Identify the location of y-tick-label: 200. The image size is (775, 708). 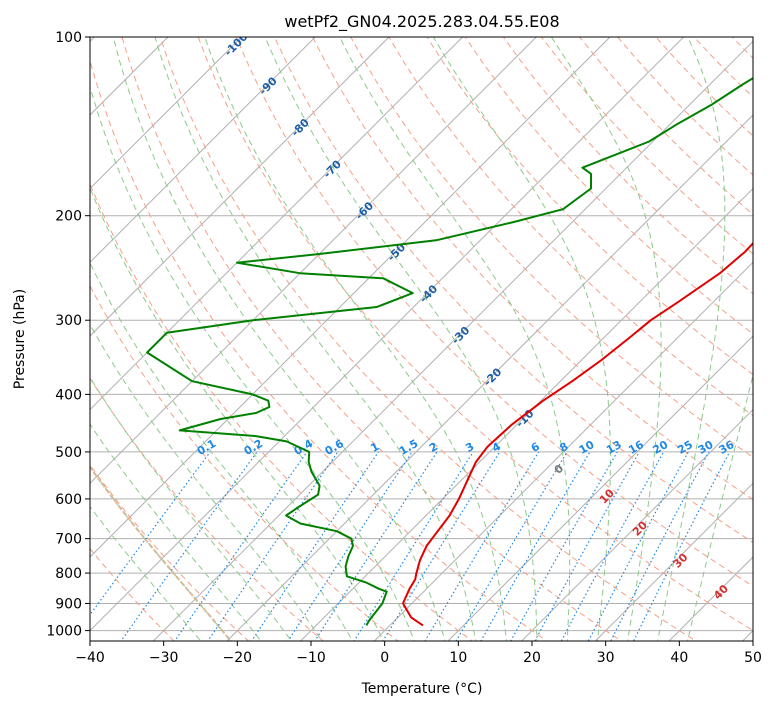
(68, 217).